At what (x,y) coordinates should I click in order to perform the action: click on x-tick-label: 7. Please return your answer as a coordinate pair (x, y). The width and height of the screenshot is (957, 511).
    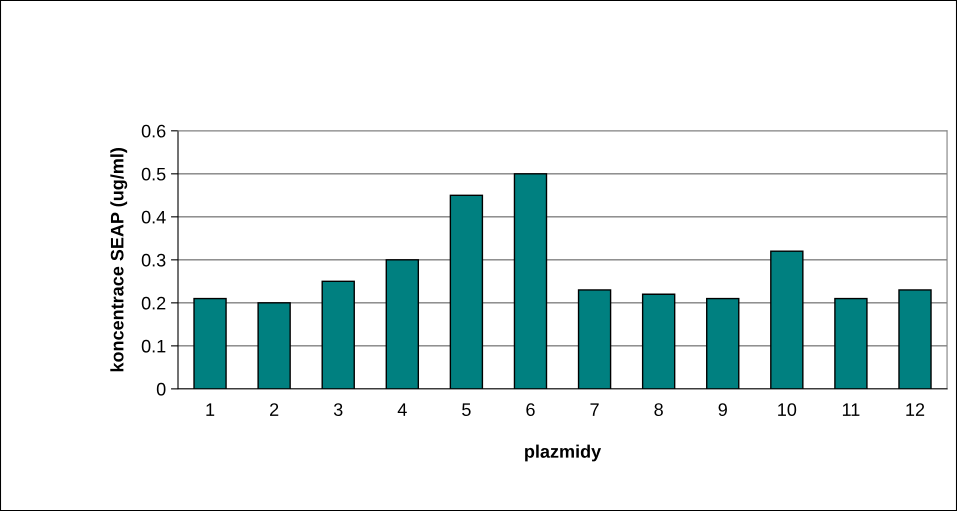
    Looking at the image, I should click on (594, 409).